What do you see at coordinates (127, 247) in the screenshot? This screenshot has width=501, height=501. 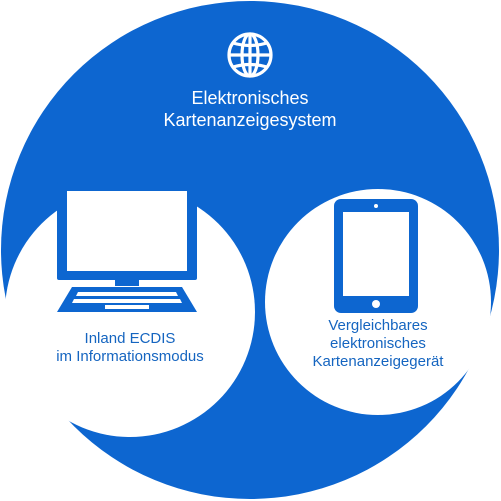 I see `computer-monitor-icon` at bounding box center [127, 247].